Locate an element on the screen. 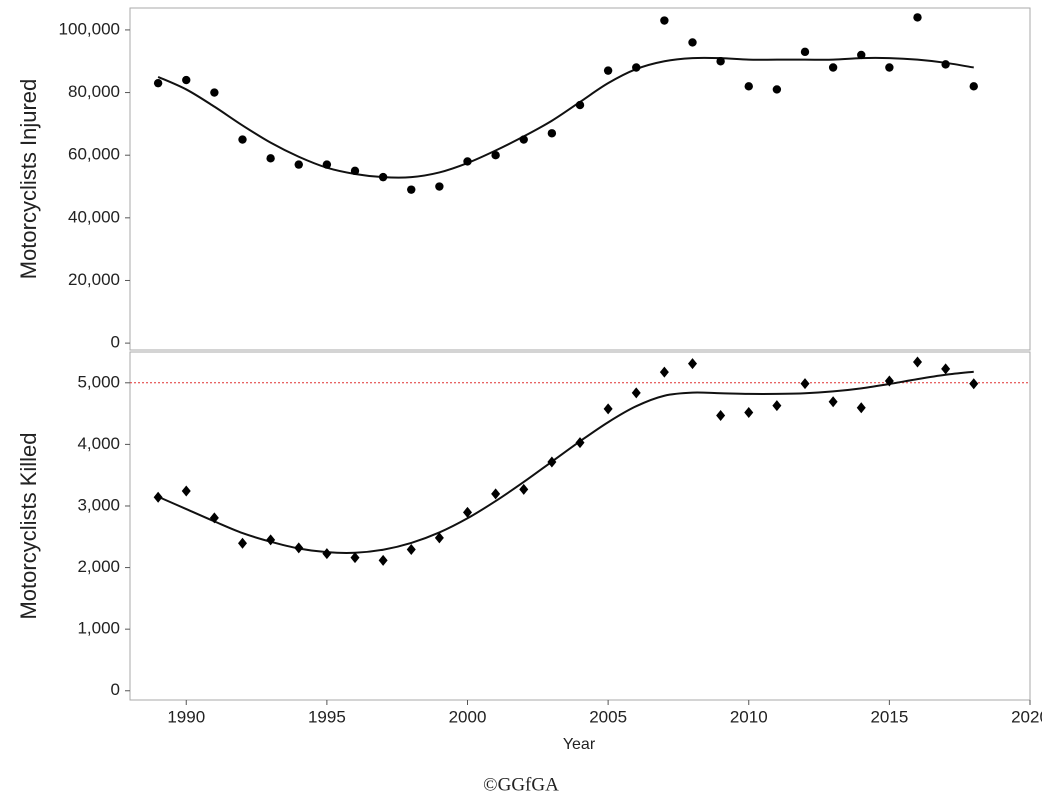  y-tick-label: 80,000 is located at coordinates (94, 91).